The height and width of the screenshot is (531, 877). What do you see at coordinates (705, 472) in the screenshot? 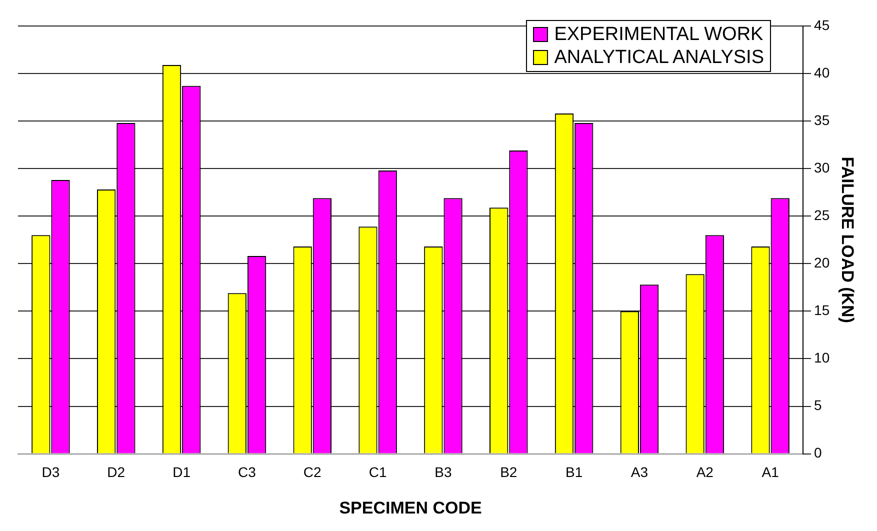
I see `x-tick-label: A2` at bounding box center [705, 472].